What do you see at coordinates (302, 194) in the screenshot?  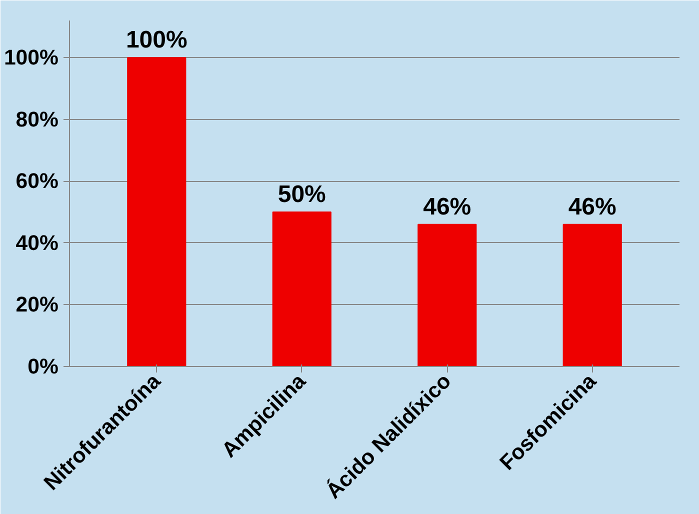 I see `data-label: 50%` at bounding box center [302, 194].